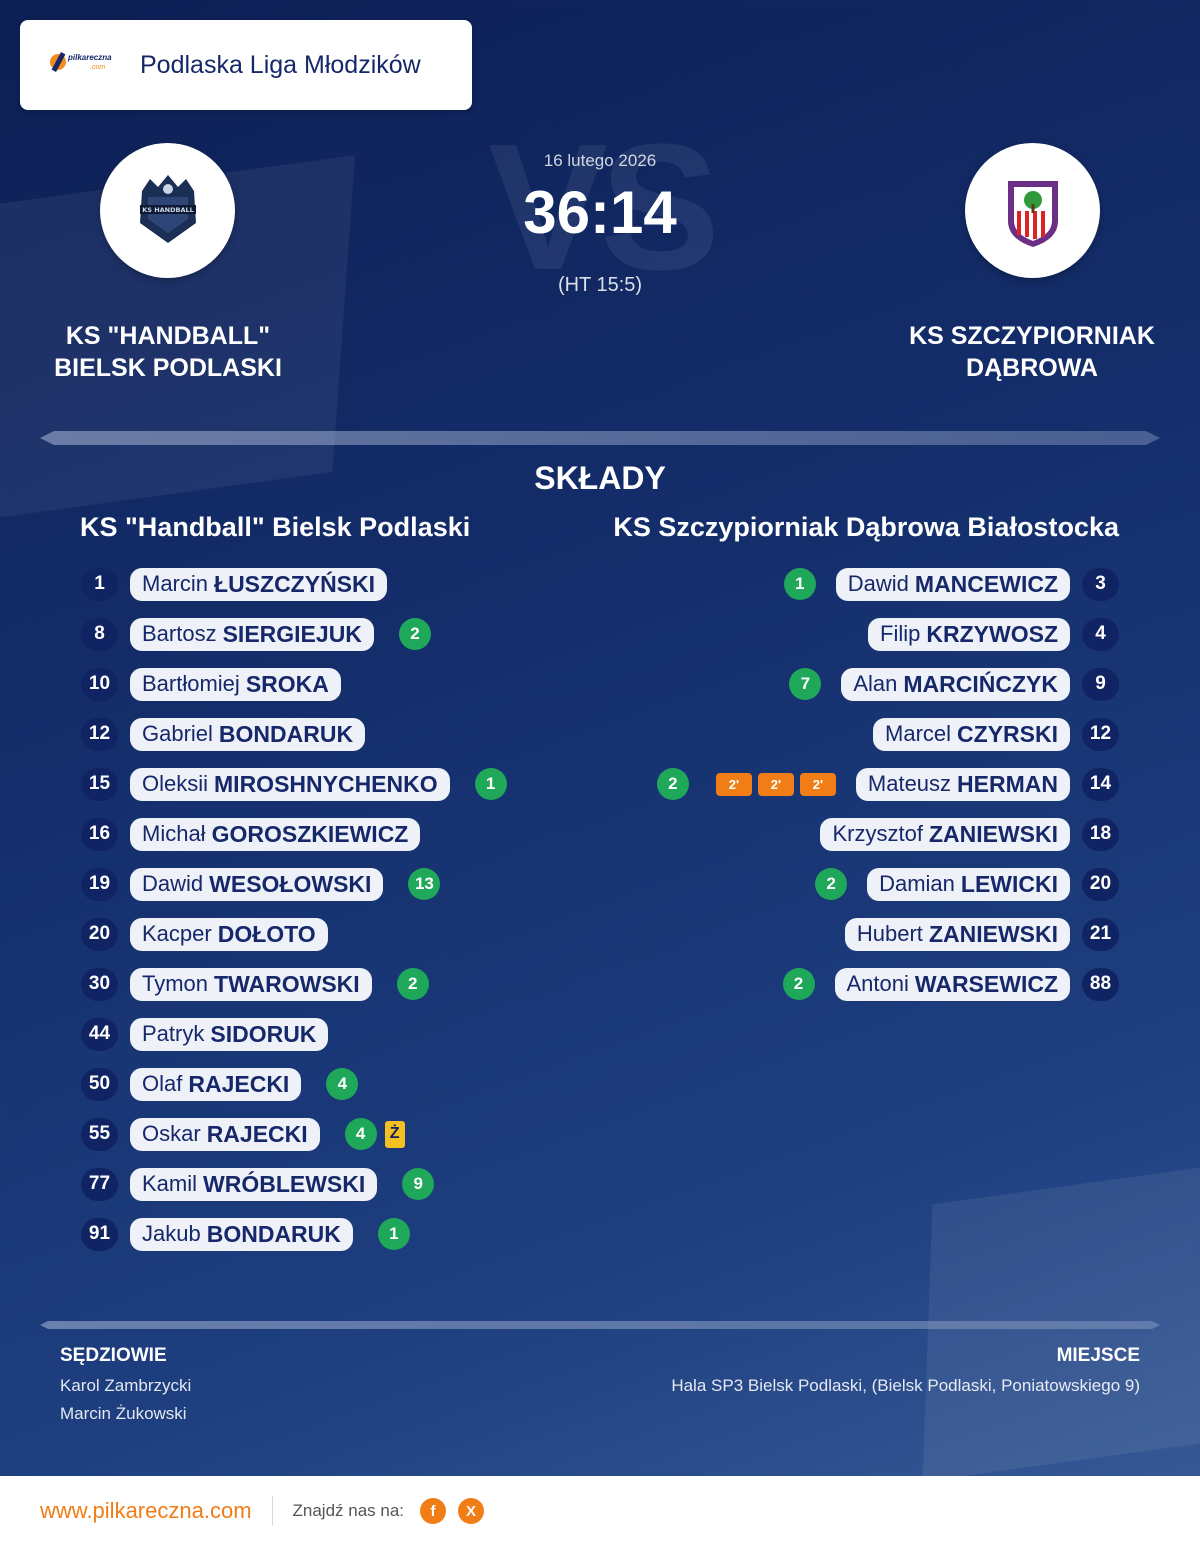  I want to click on svg-text: KS HANDBALL, so click(168, 210).